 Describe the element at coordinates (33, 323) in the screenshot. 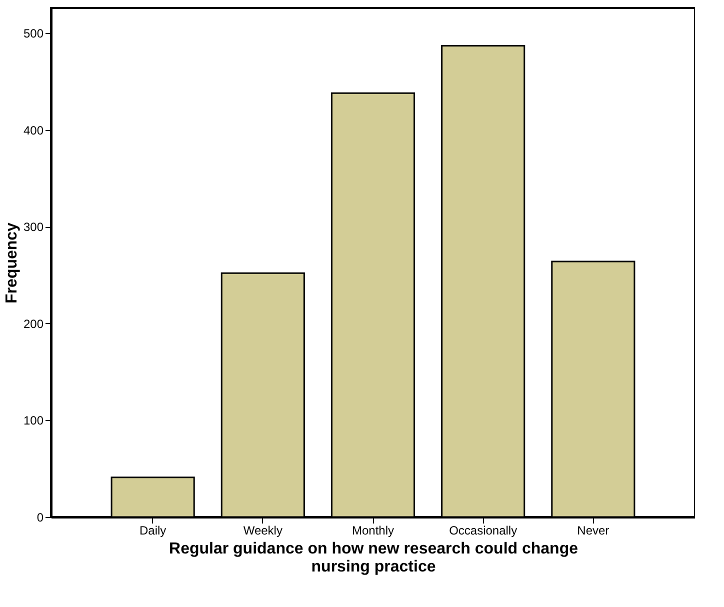

I see `y-tick-label: 200` at that location.